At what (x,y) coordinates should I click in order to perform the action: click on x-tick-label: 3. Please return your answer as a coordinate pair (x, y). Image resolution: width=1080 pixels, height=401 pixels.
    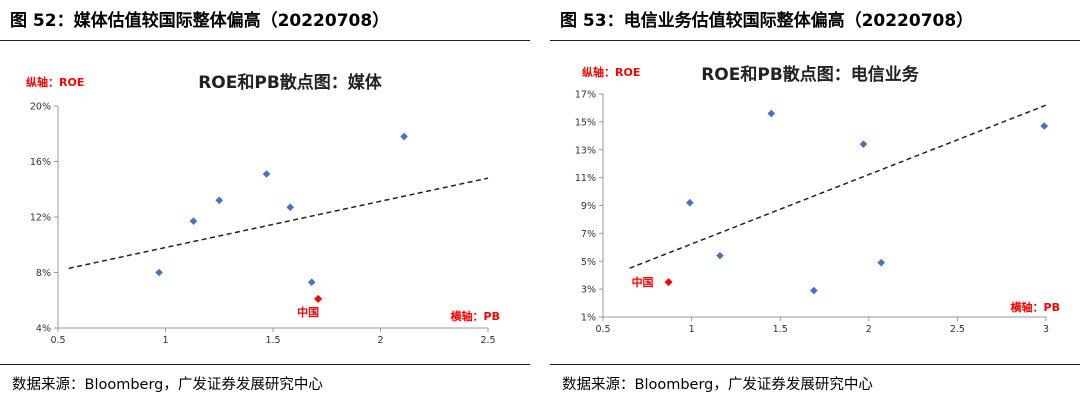
    Looking at the image, I should click on (1046, 329).